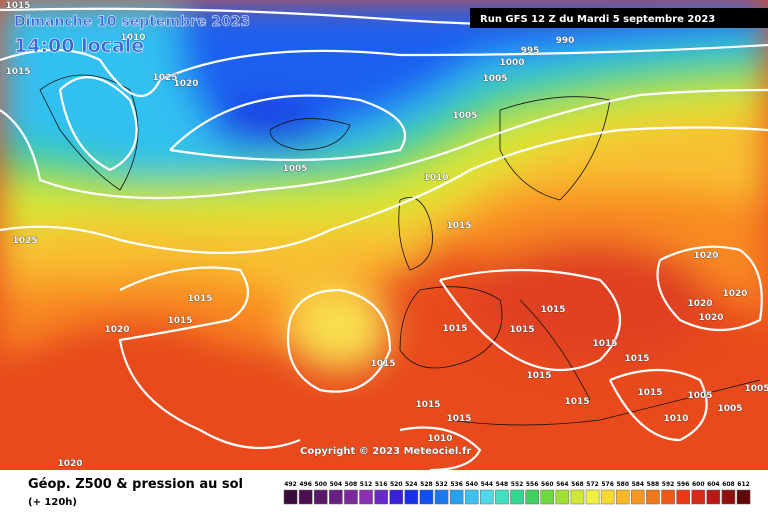 Image resolution: width=768 pixels, height=516 pixels. What do you see at coordinates (502, 484) in the screenshot?
I see `scale-label: 548` at bounding box center [502, 484].